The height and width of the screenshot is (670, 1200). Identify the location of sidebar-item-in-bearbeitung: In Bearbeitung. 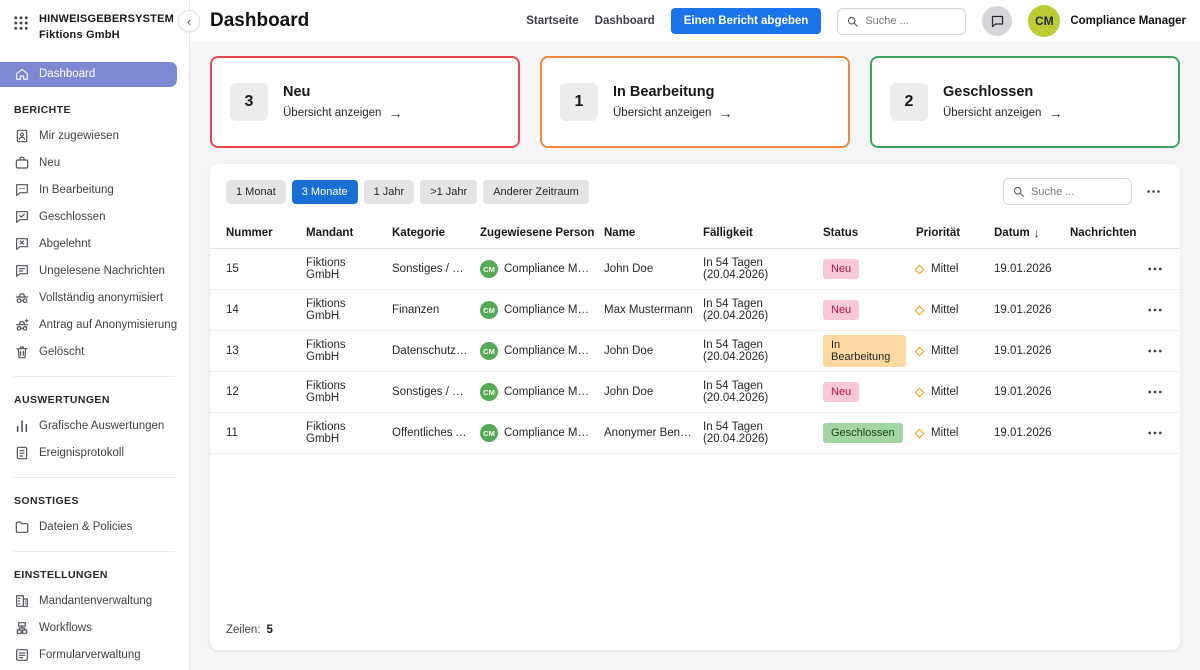
(94, 190).